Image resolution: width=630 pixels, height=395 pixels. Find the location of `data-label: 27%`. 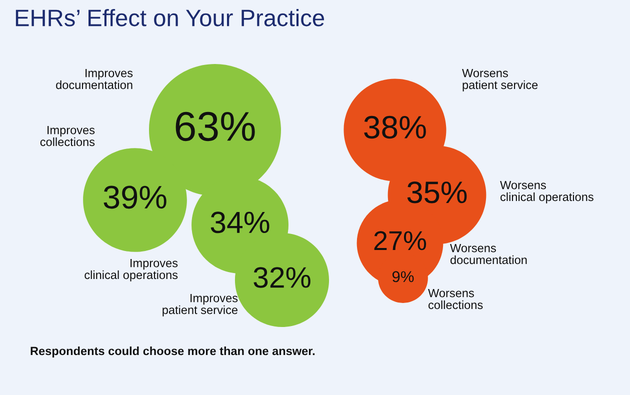

data-label: 27% is located at coordinates (400, 240).